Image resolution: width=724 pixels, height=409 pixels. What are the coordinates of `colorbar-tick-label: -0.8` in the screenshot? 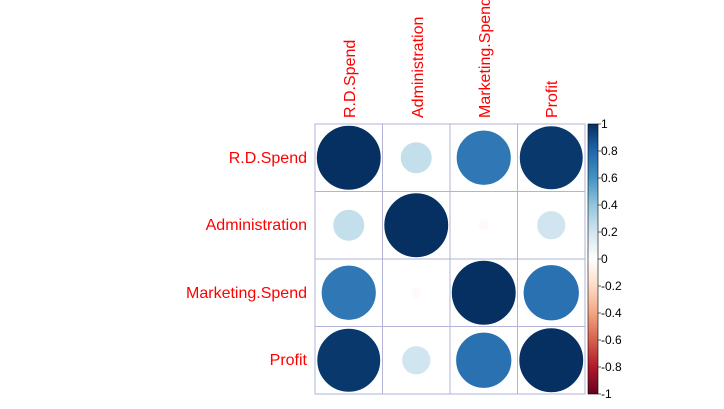 It's located at (611, 367).